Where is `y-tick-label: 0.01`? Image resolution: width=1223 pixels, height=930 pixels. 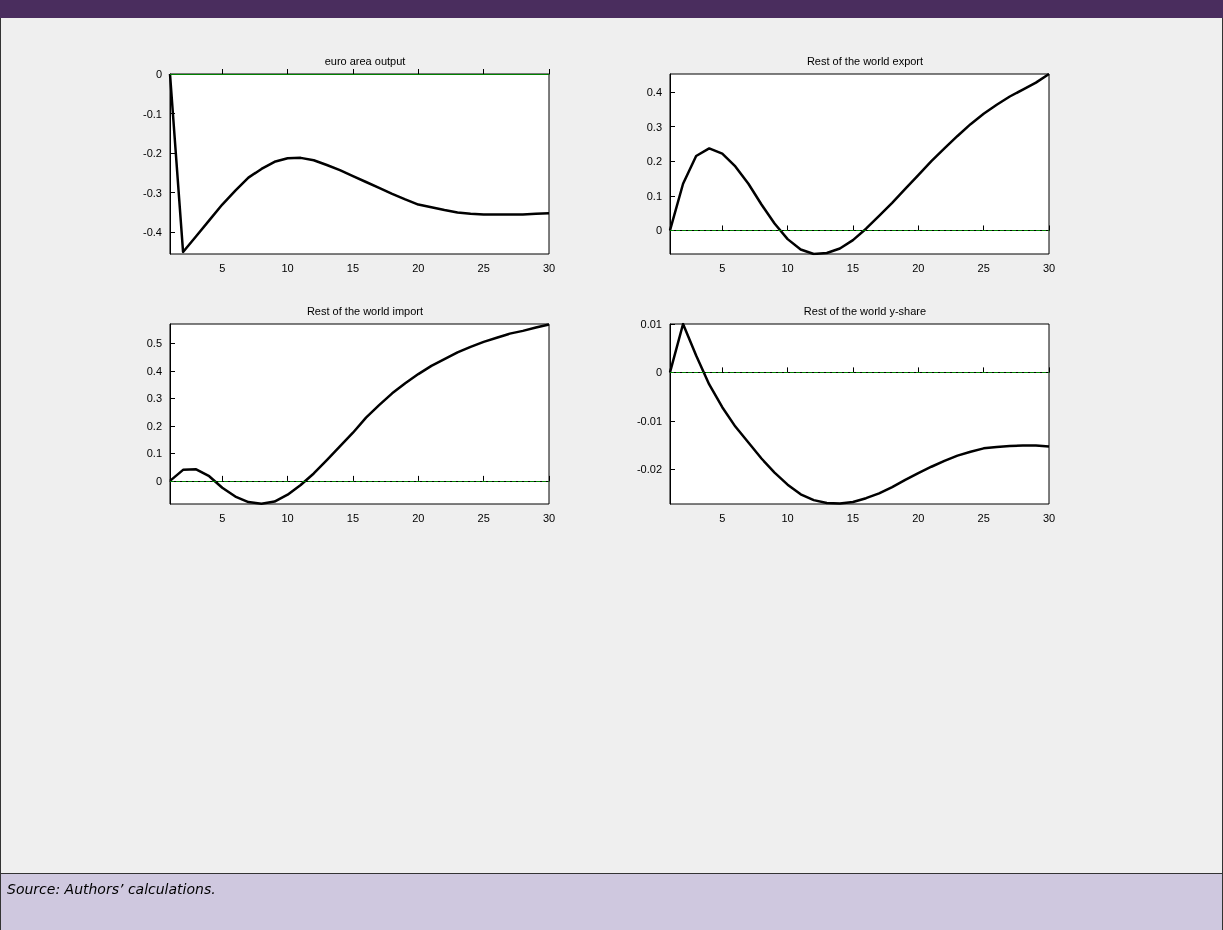 y-tick-label: 0.01 is located at coordinates (651, 324).